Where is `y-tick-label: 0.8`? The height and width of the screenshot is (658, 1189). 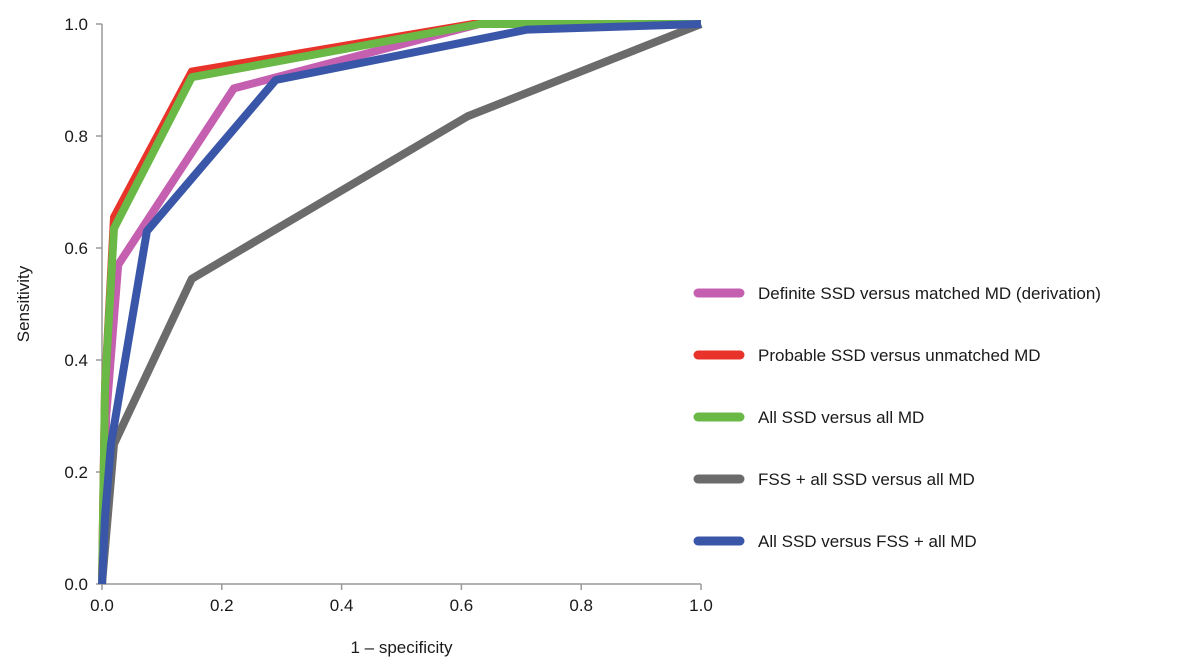 y-tick-label: 0.8 is located at coordinates (76, 136).